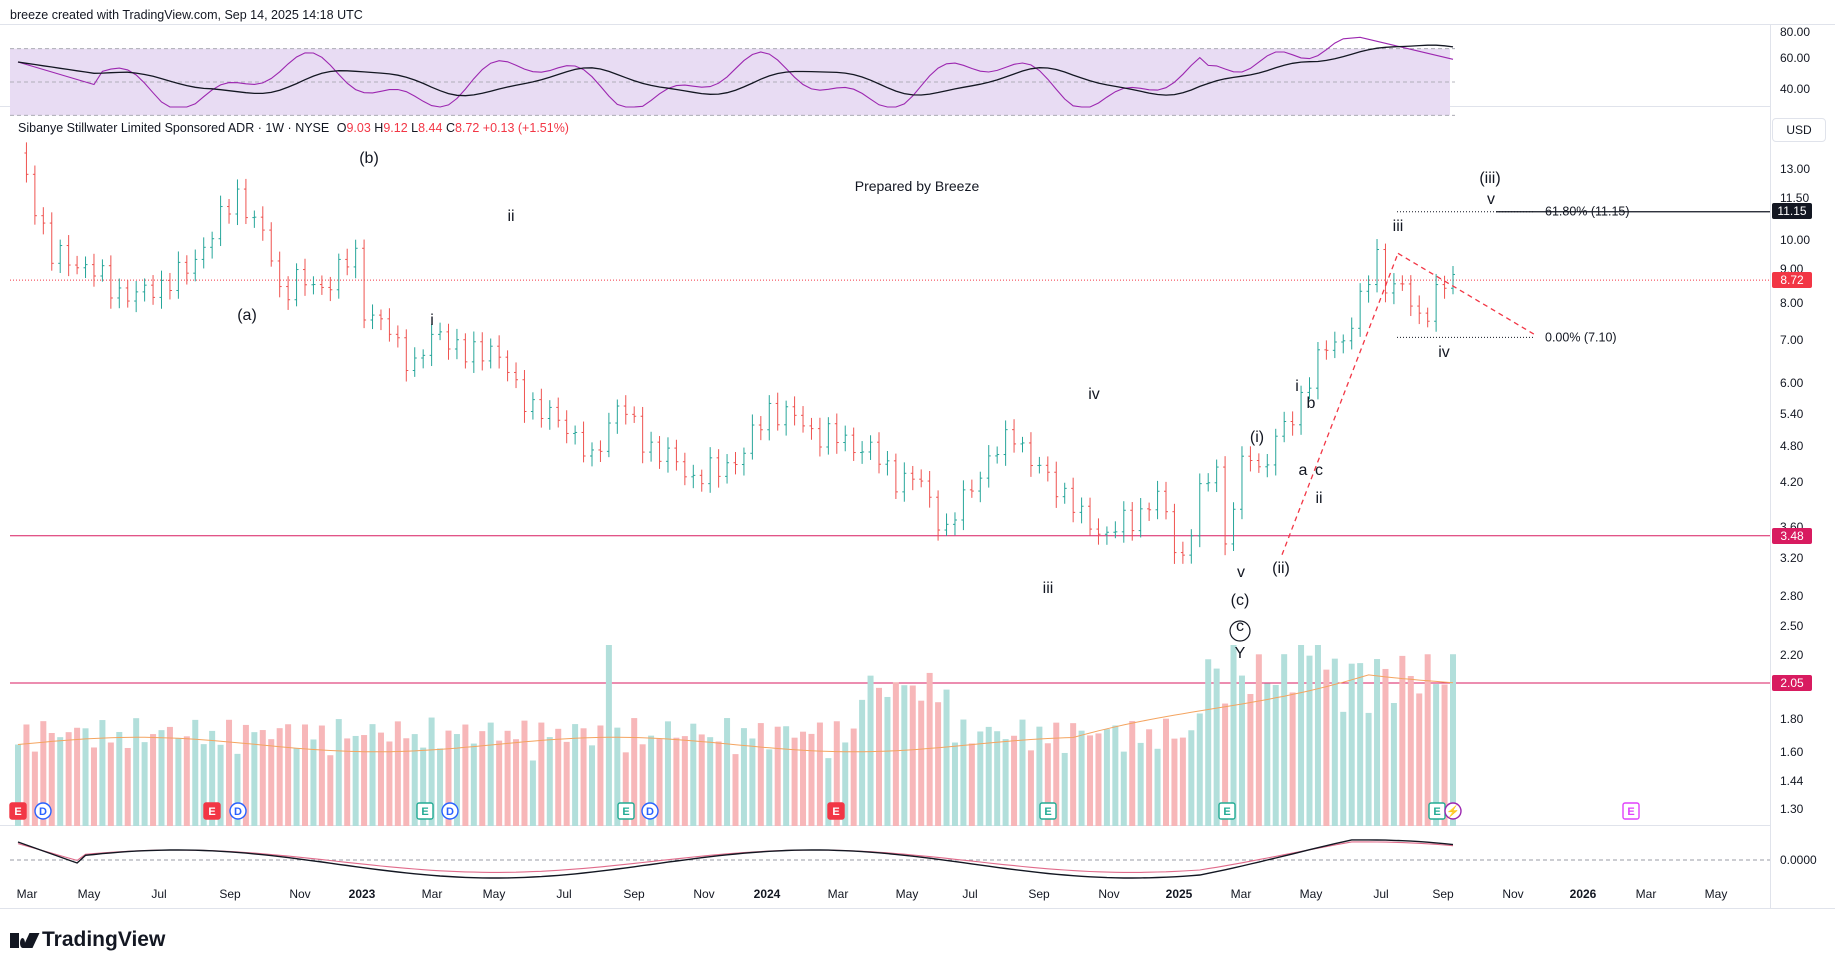 This screenshot has width=1835, height=969. Describe the element at coordinates (767, 894) in the screenshot. I see `time-tick-label: 2024` at that location.